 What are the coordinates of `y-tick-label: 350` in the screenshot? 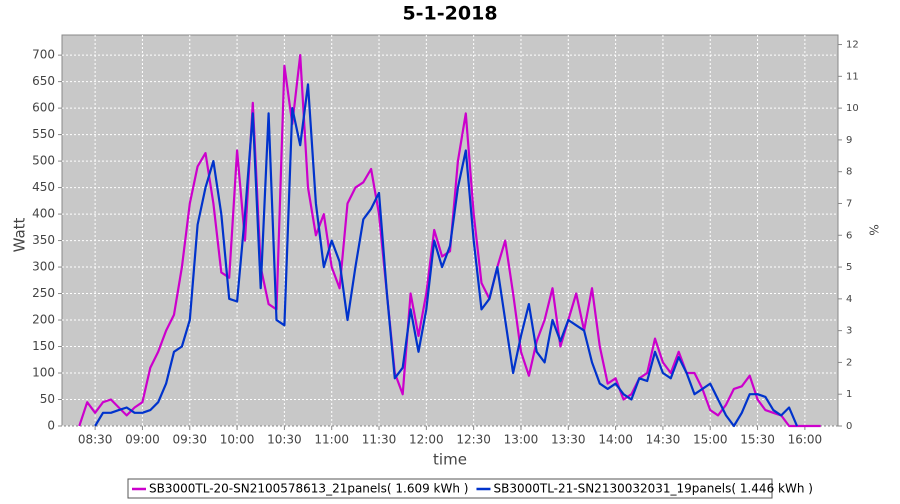 It's located at (43, 240).